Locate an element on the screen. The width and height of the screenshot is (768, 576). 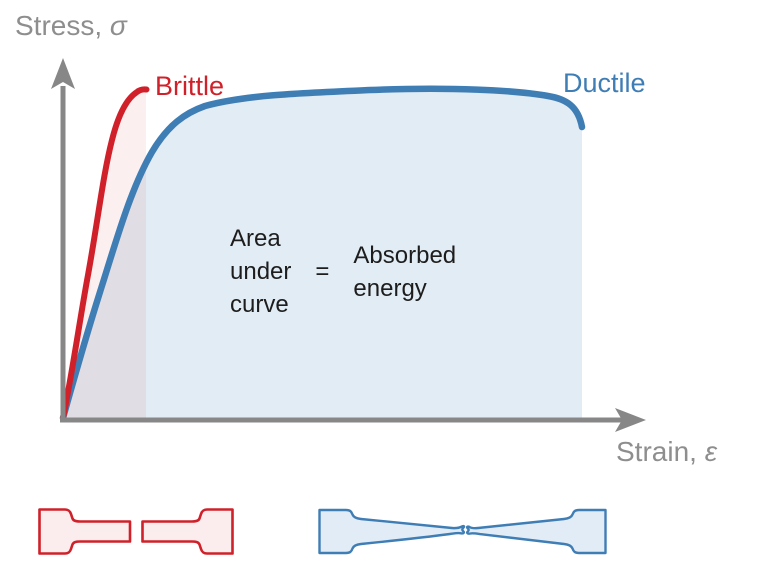
sigma-symbol: σ is located at coordinates (118, 25).